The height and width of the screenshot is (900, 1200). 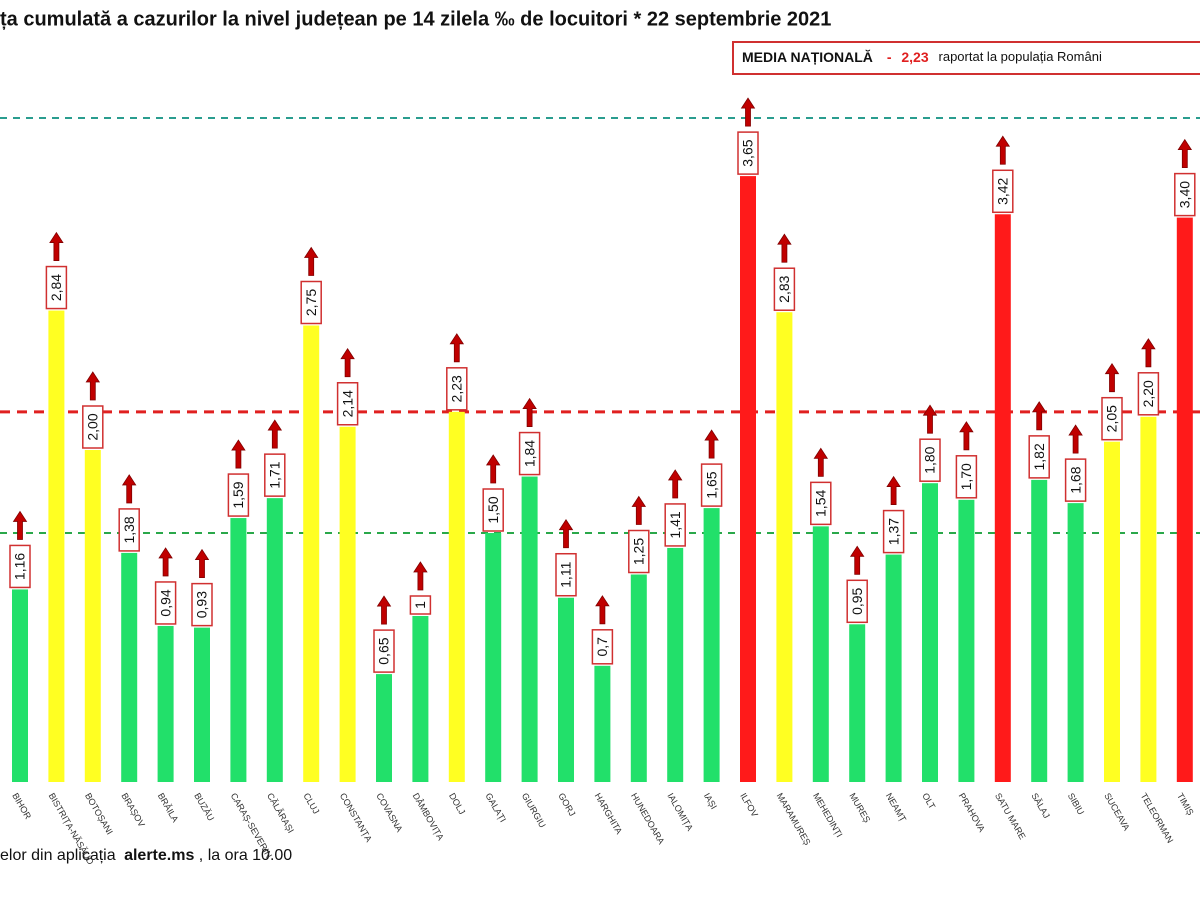 I want to click on x-tick-label: BRĂILA, so click(x=168, y=807).